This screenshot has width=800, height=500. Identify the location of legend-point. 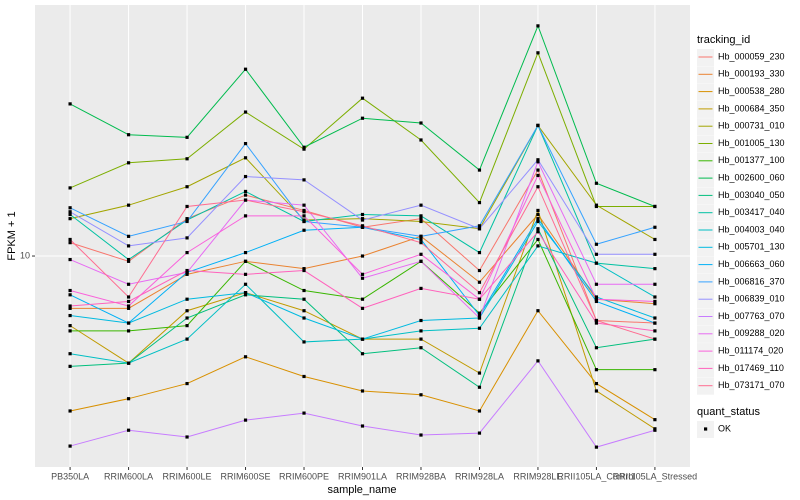
(706, 429).